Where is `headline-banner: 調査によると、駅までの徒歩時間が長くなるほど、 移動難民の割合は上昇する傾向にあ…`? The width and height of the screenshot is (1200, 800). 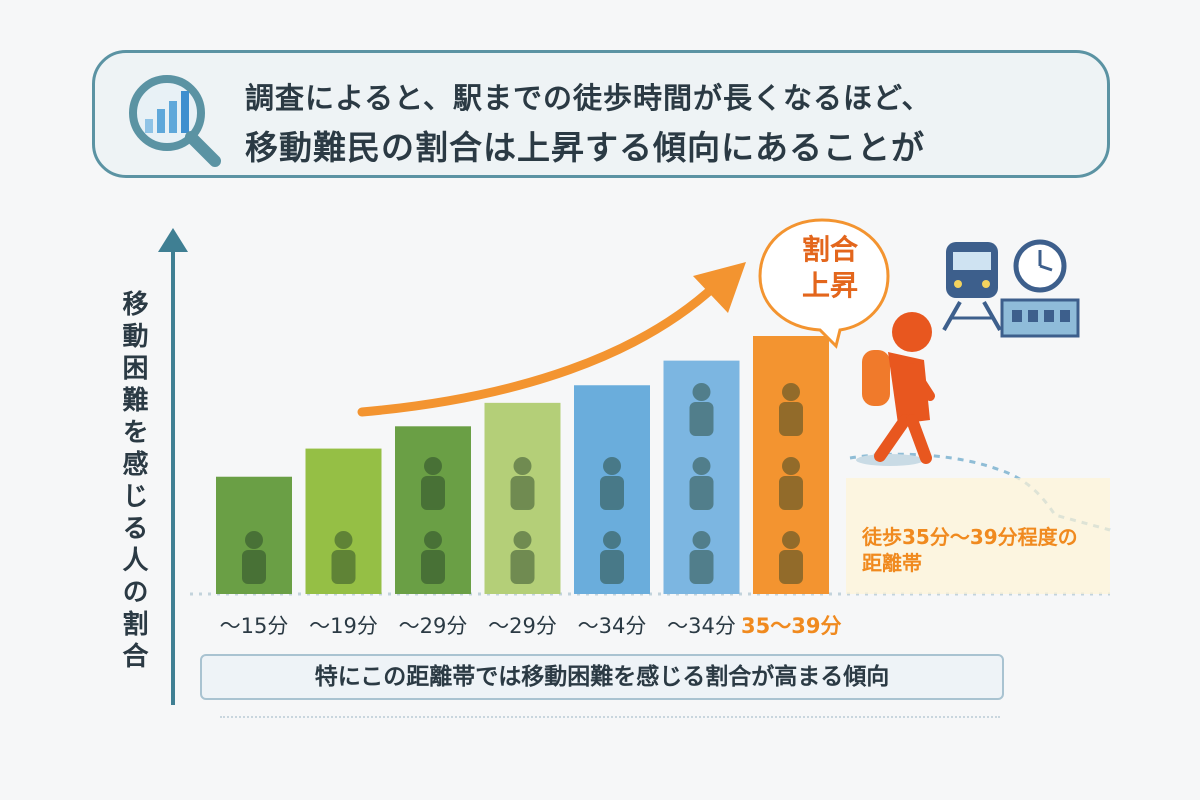 headline-banner: 調査によると、駅までの徒歩時間が長くなるほど、 移動難民の割合は上昇する傾向にあ… is located at coordinates (601, 114).